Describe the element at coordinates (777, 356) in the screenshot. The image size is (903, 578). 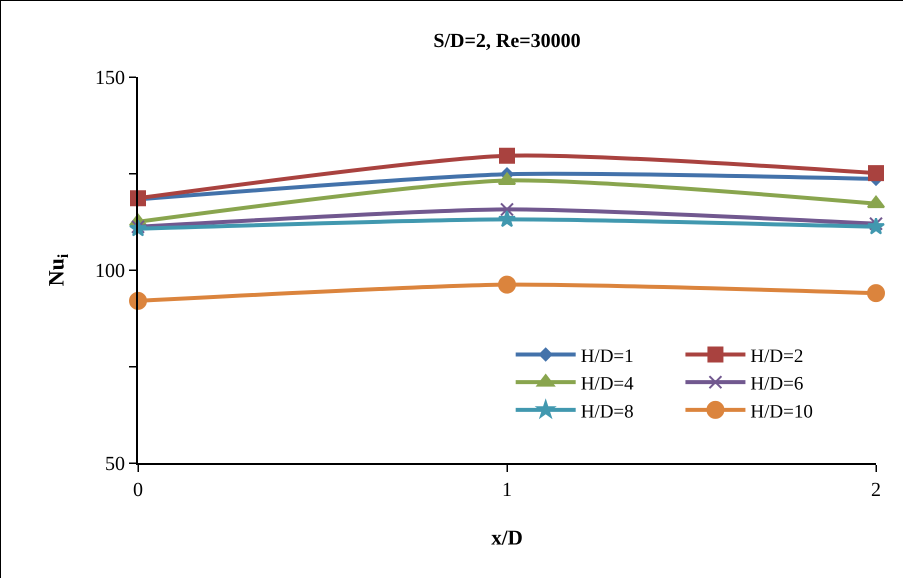
I see `legend-label: H/D=2` at that location.